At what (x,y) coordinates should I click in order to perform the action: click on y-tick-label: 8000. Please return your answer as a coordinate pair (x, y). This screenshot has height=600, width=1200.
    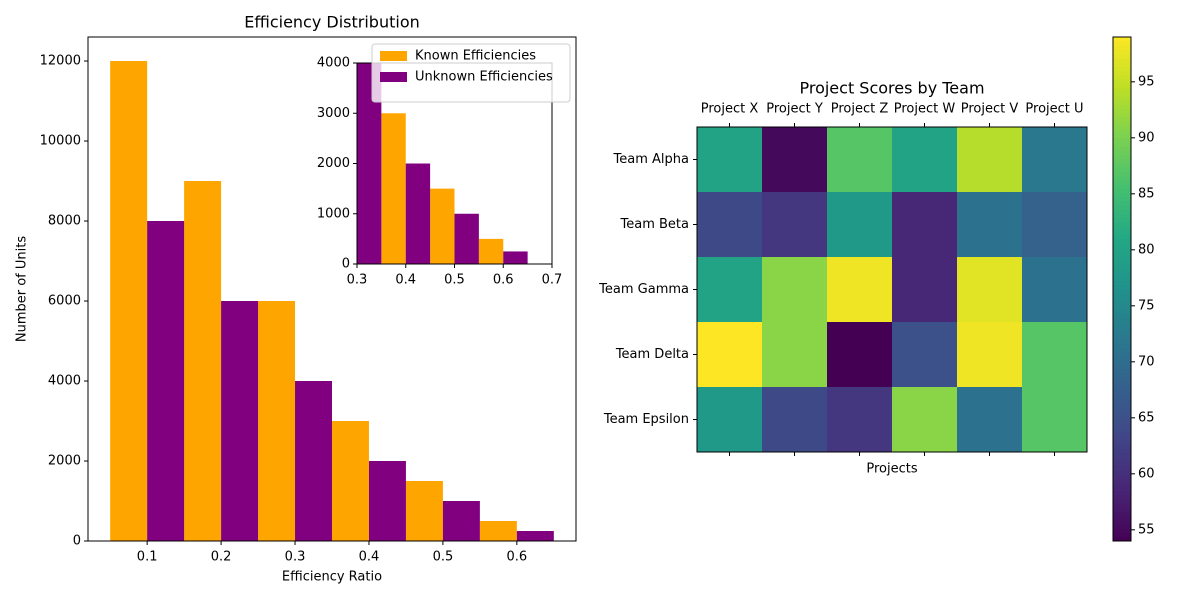
    Looking at the image, I should click on (64, 221).